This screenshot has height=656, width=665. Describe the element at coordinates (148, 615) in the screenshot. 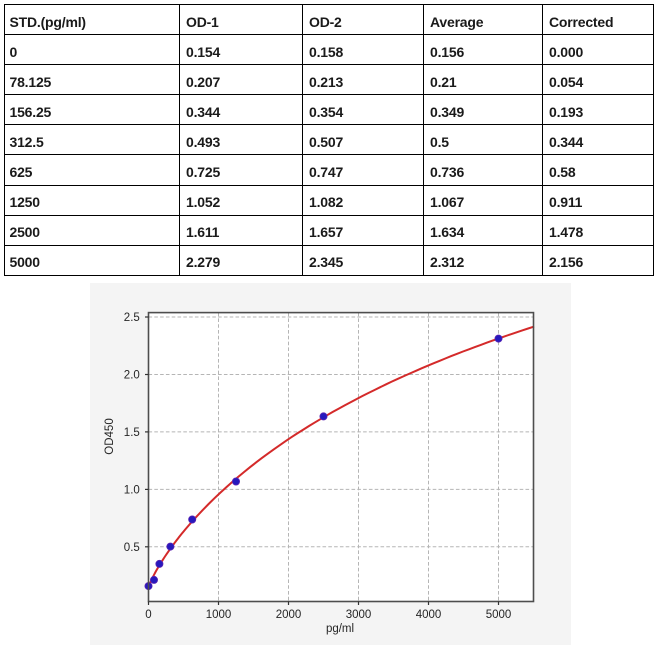

I see `svg-text: 0` at that location.